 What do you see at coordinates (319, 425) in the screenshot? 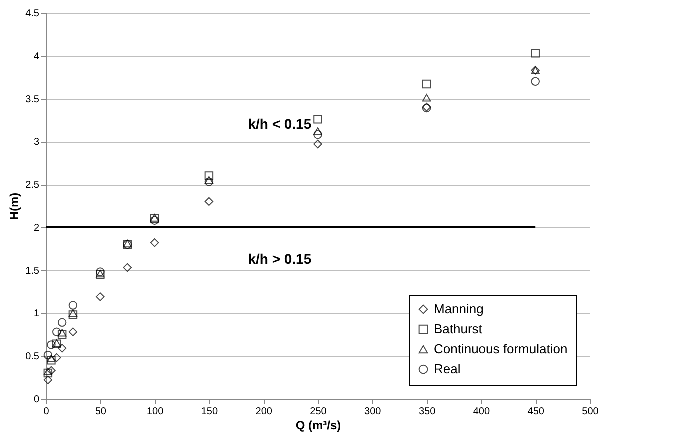
I see `x-axis-title: Q (m³/s)` at bounding box center [319, 425].